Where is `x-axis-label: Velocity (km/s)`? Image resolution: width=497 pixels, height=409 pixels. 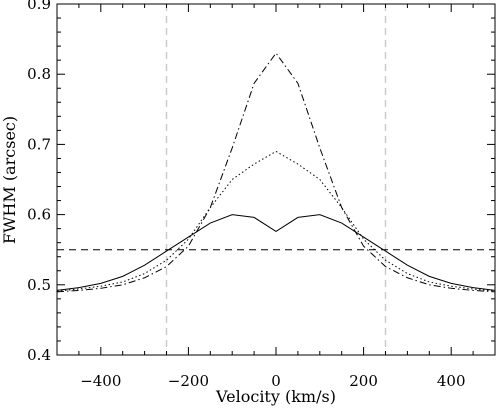
x-axis-label: Velocity (km/s) is located at coordinates (275, 396).